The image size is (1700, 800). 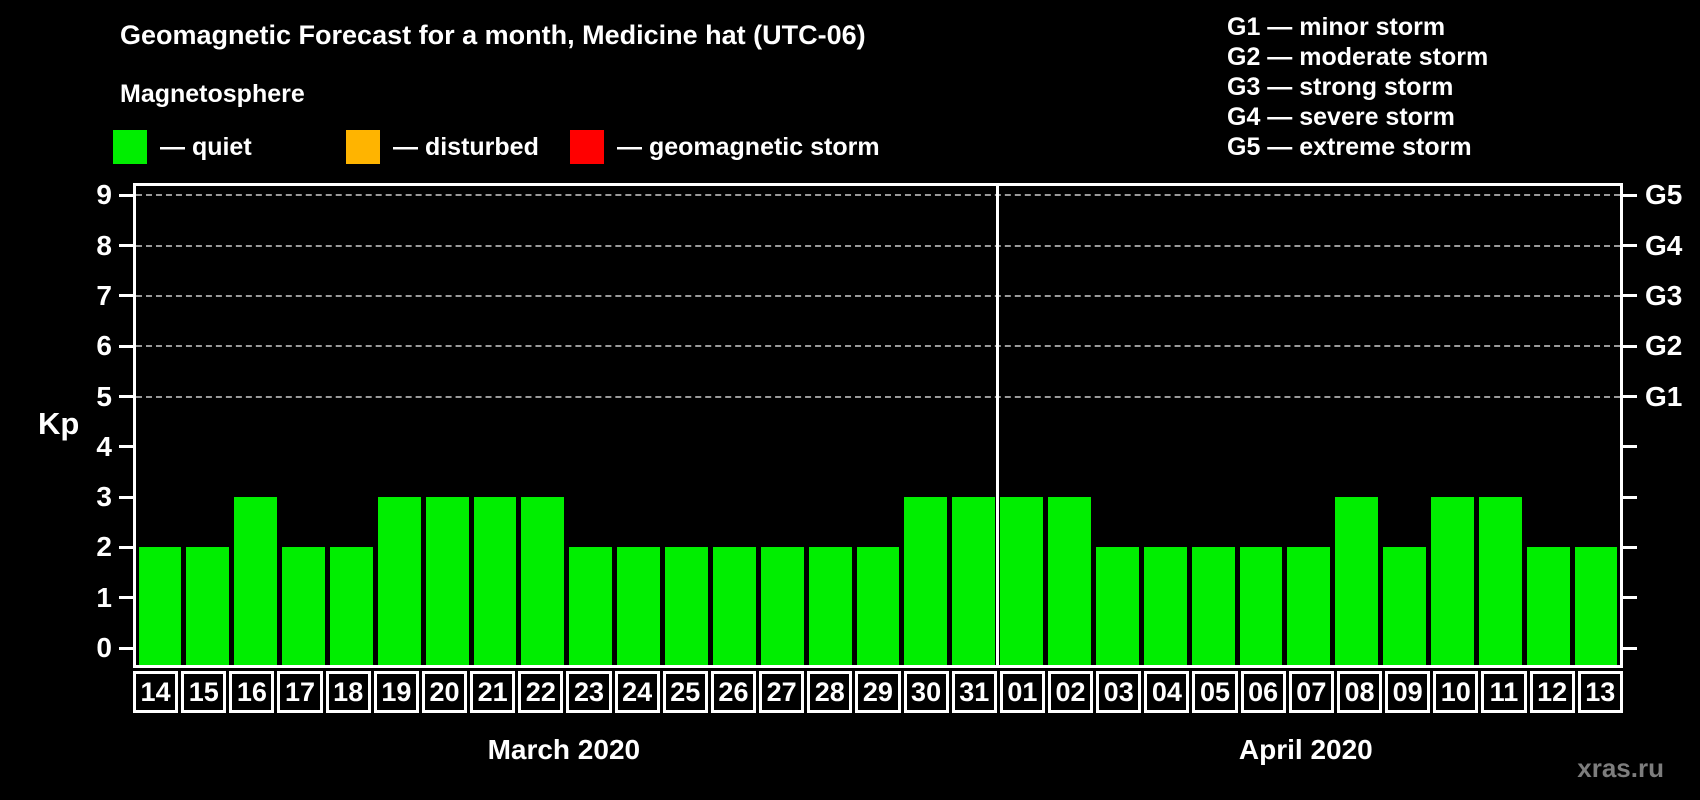 What do you see at coordinates (1167, 692) in the screenshot?
I see `day-label-cell-04: 04` at bounding box center [1167, 692].